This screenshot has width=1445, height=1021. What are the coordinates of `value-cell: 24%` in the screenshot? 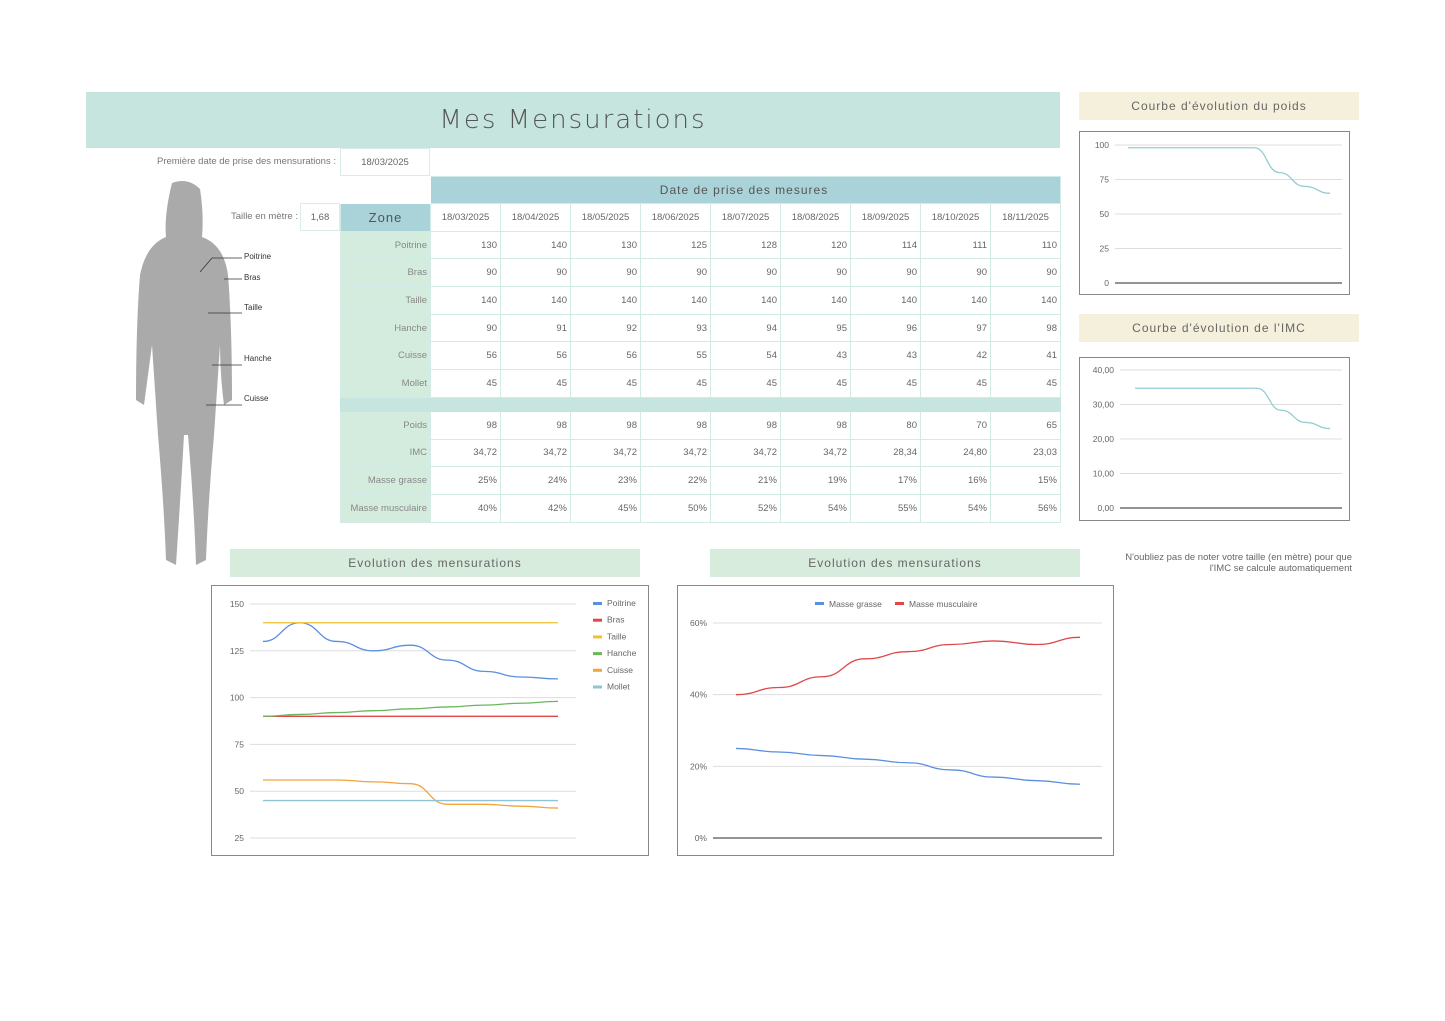 It's located at (535, 480).